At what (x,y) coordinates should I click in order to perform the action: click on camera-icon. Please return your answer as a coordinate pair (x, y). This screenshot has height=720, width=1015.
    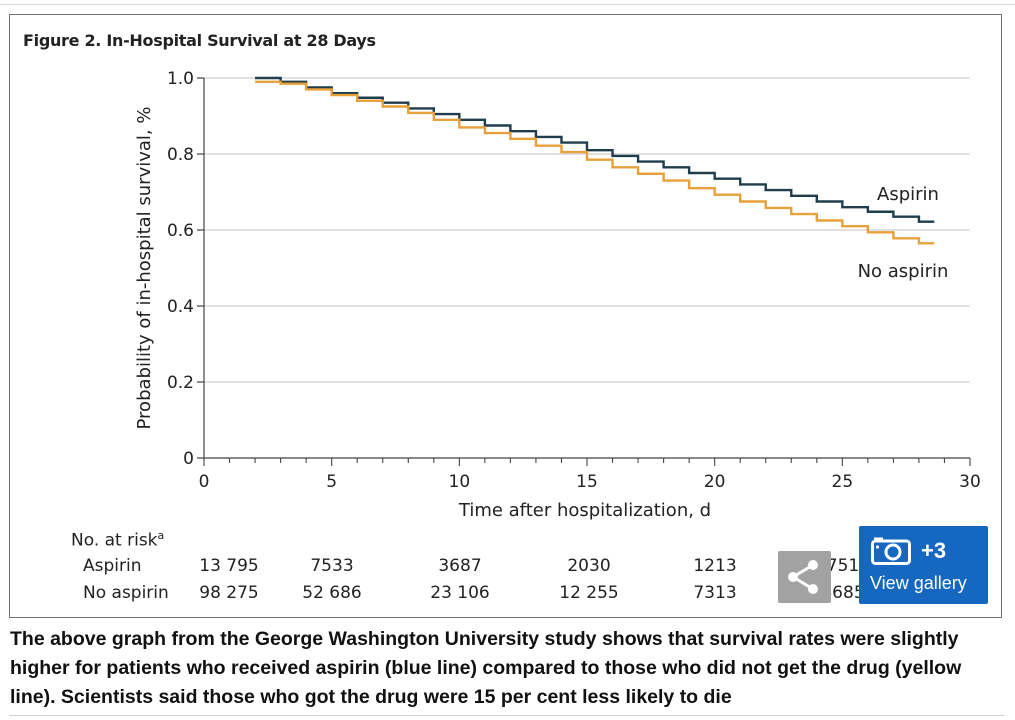
    Looking at the image, I should click on (891, 551).